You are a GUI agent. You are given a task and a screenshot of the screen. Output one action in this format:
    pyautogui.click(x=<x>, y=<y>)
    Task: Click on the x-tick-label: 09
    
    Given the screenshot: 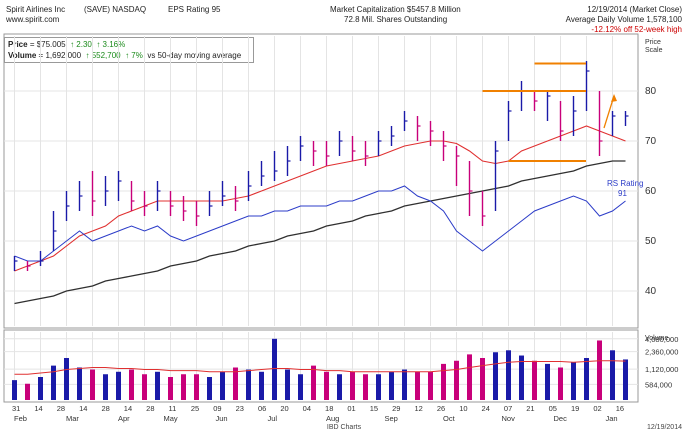 What is the action you would take?
    pyautogui.click(x=217, y=408)
    